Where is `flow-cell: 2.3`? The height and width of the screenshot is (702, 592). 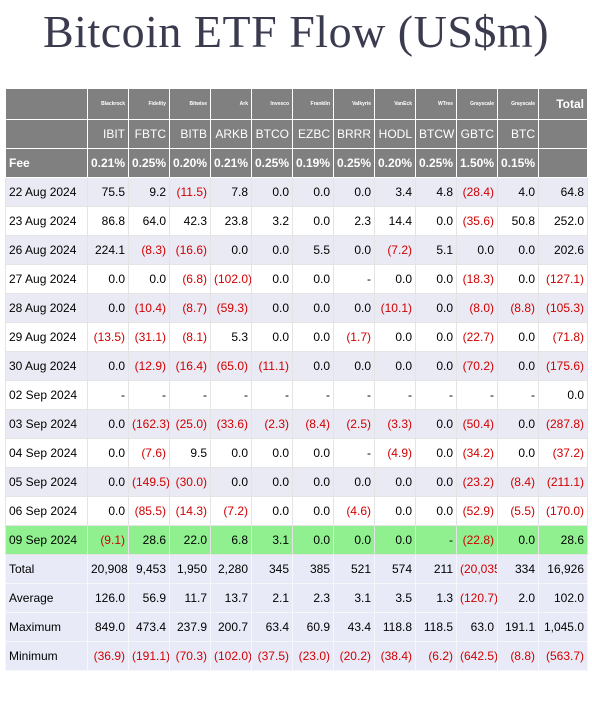 flow-cell: 2.3 is located at coordinates (354, 221).